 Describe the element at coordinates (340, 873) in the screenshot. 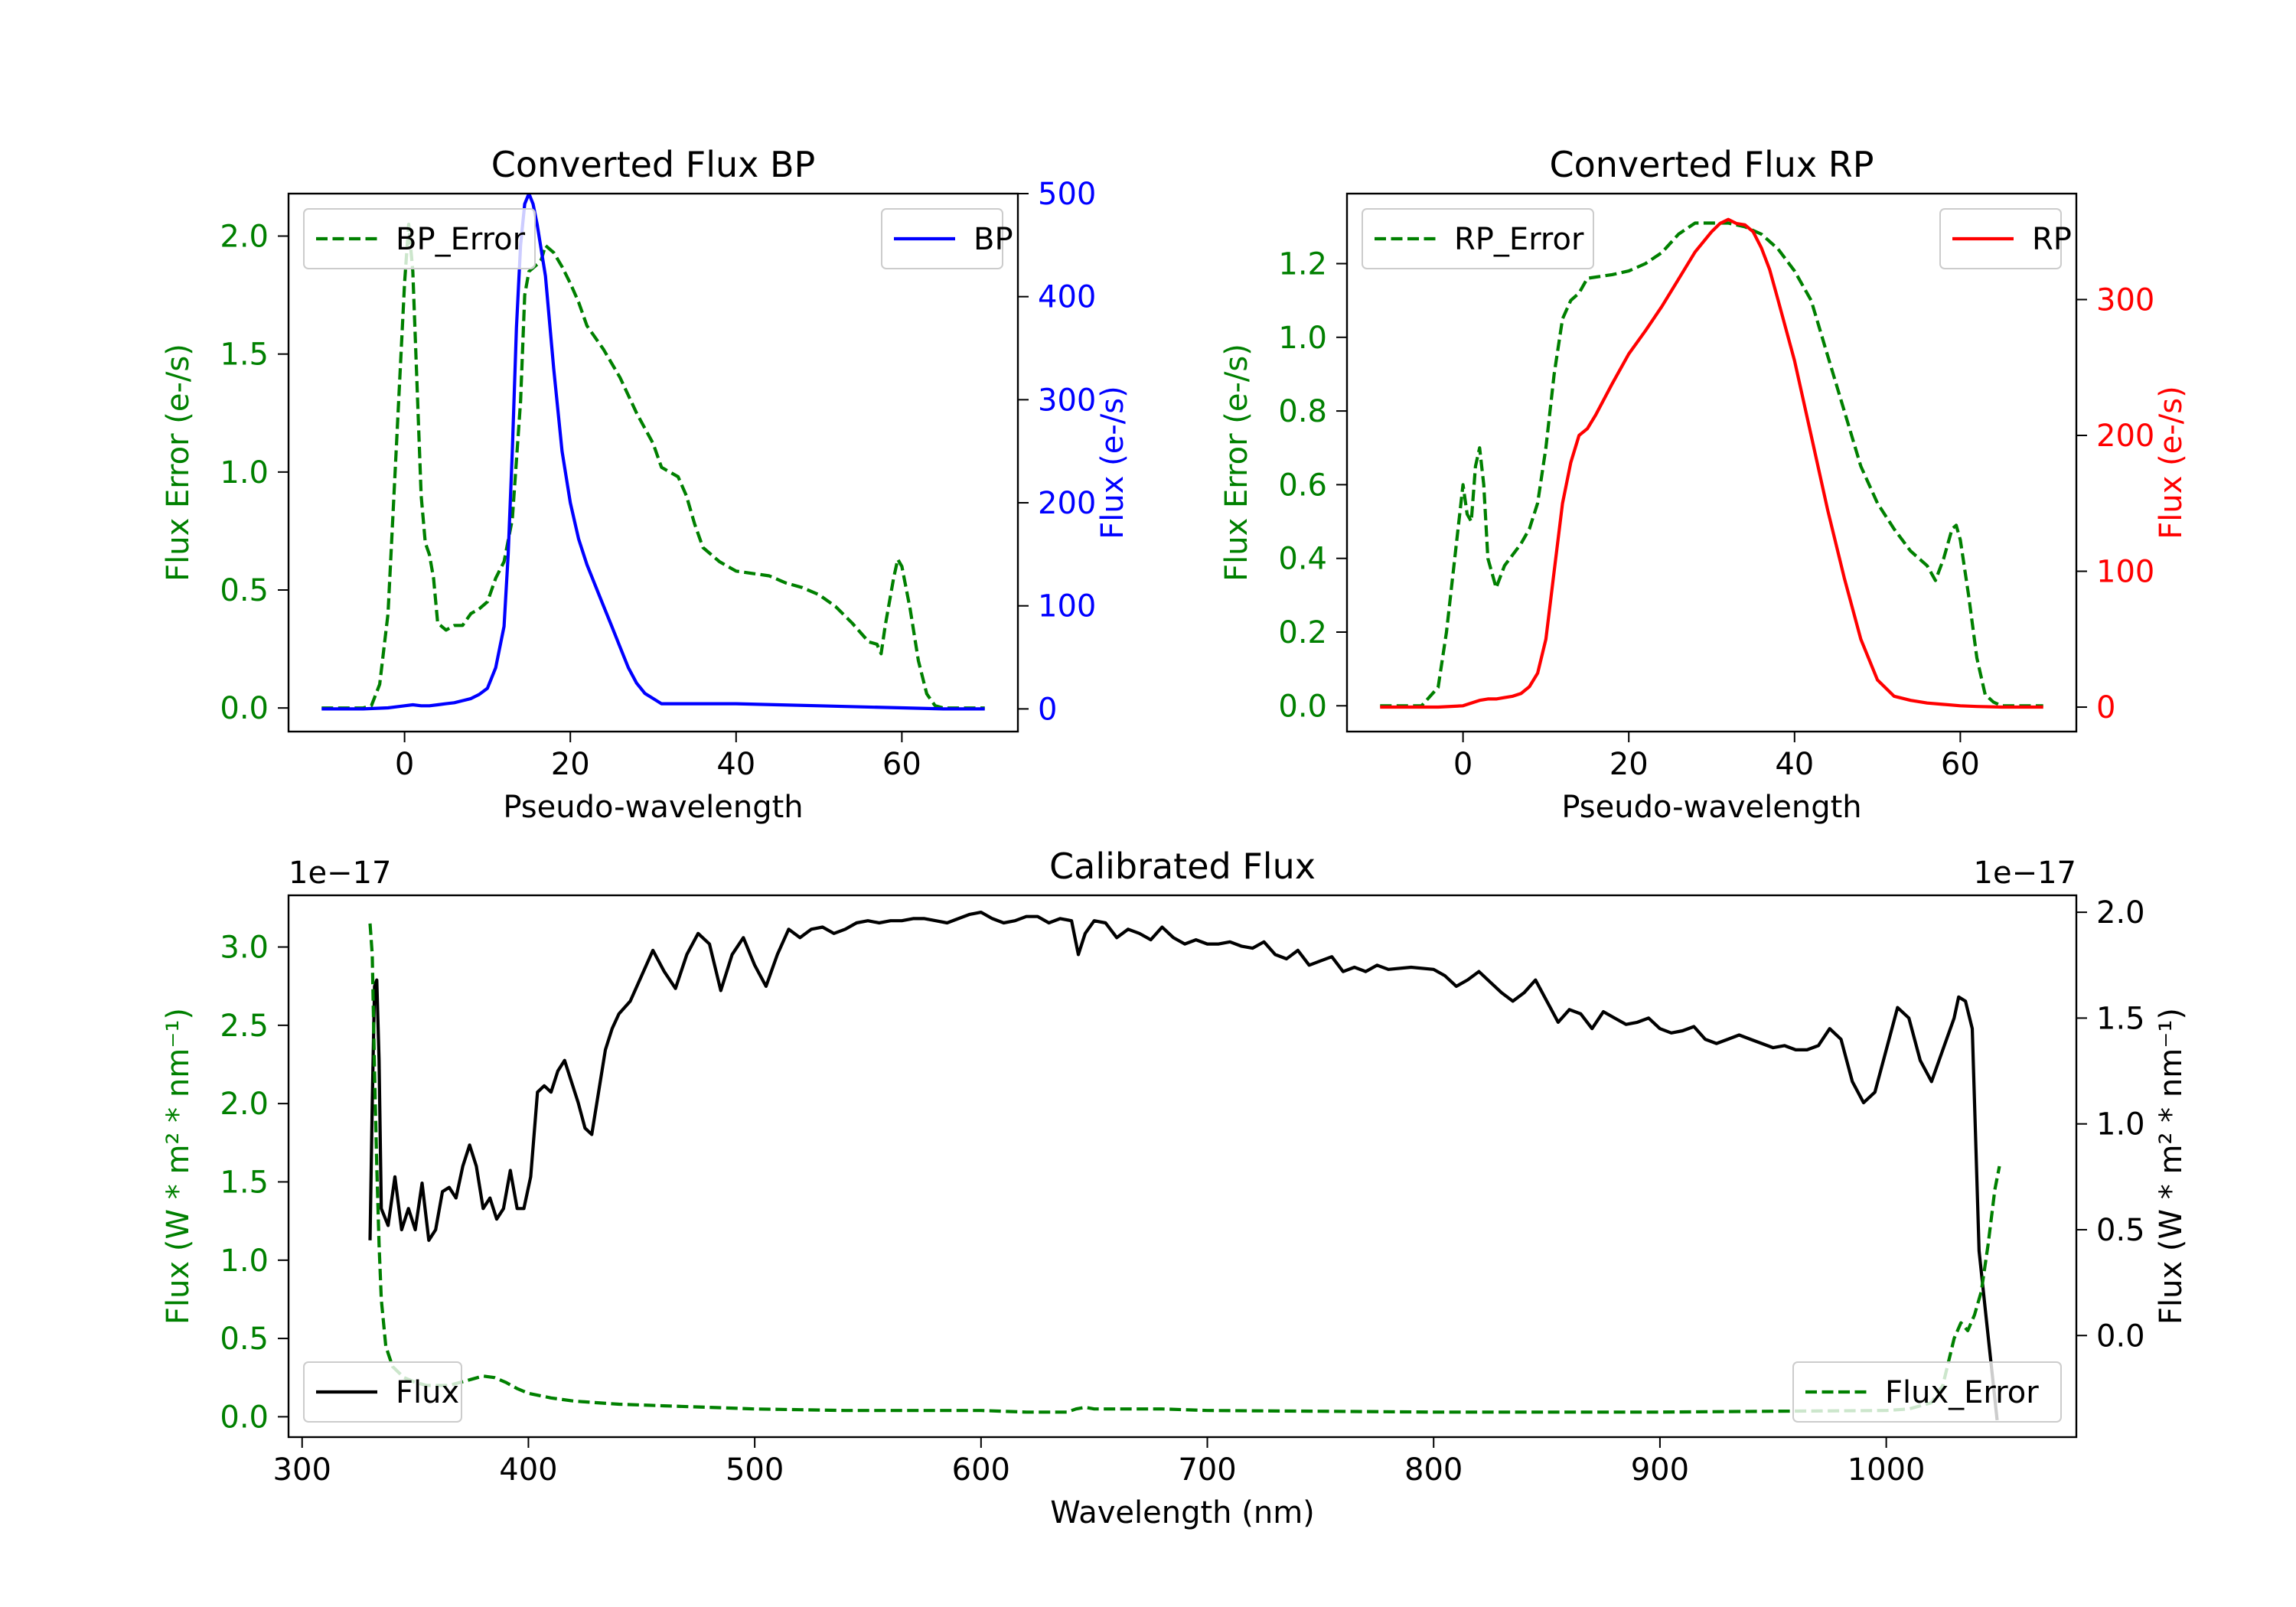

I see `cal-left-offset-text: 1e−17` at that location.